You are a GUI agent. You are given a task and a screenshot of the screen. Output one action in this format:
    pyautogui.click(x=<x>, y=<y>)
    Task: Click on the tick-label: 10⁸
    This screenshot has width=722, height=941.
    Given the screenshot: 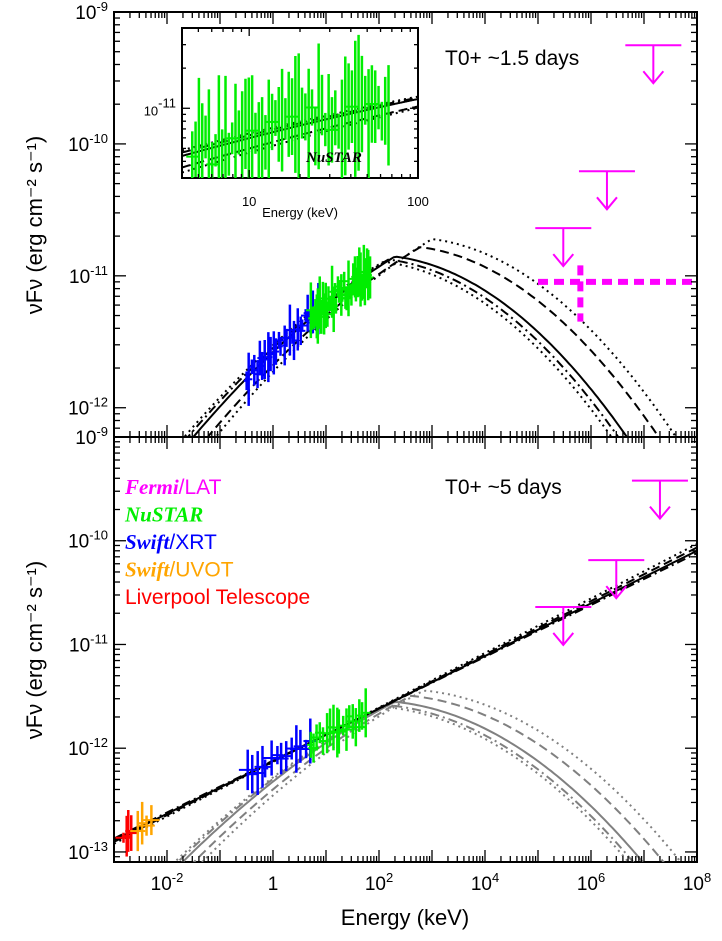 What is the action you would take?
    pyautogui.click(x=697, y=882)
    